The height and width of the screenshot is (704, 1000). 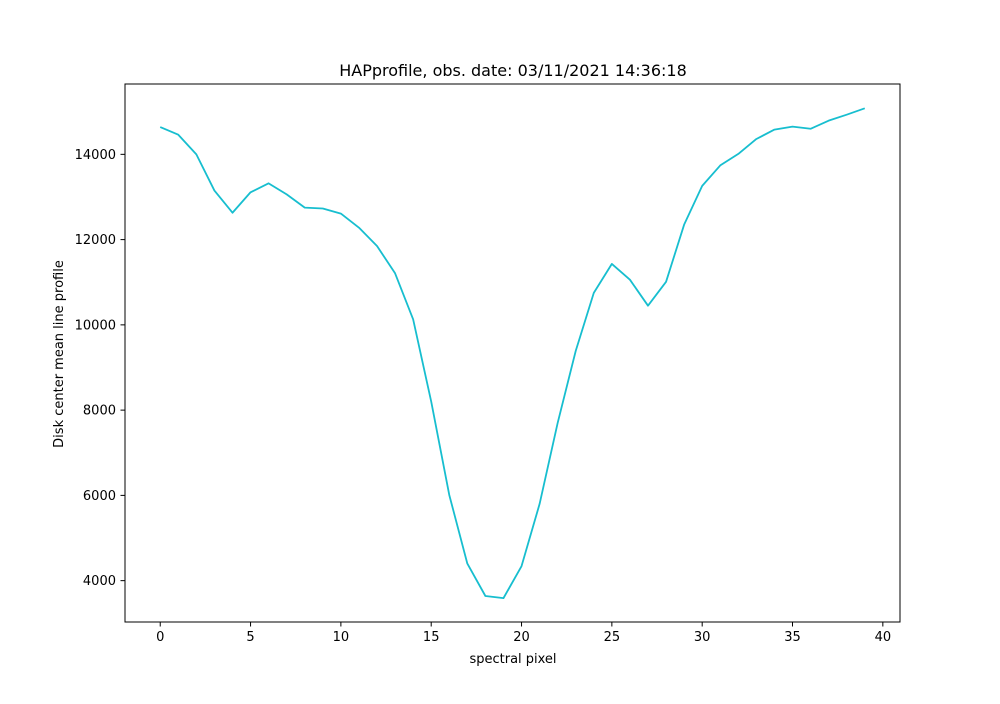 I want to click on y-tick-label: 6000, so click(x=99, y=496).